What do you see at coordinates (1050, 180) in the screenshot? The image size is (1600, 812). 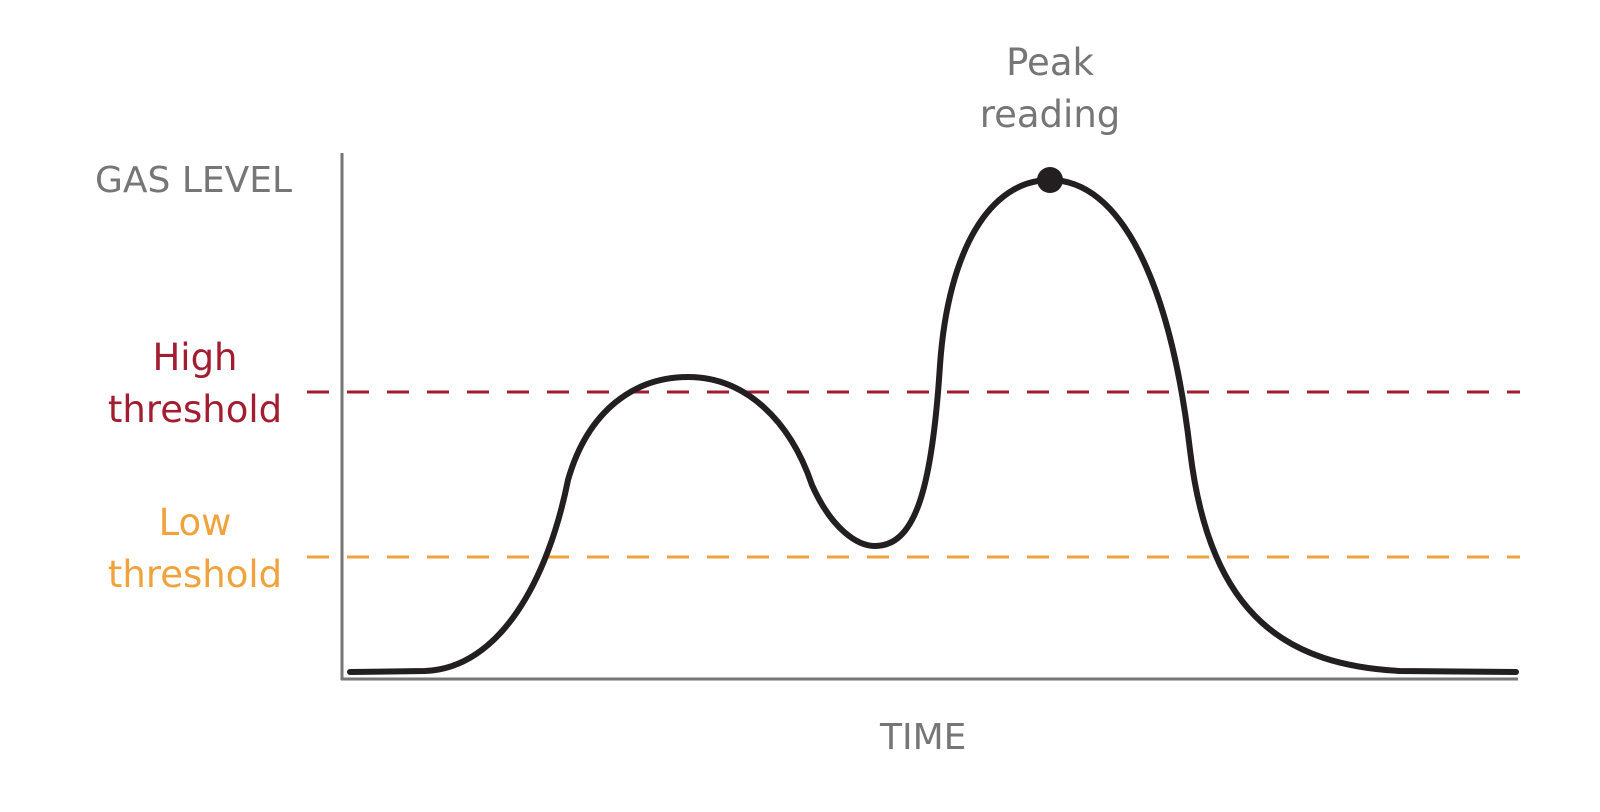 I see `peak-marker` at bounding box center [1050, 180].